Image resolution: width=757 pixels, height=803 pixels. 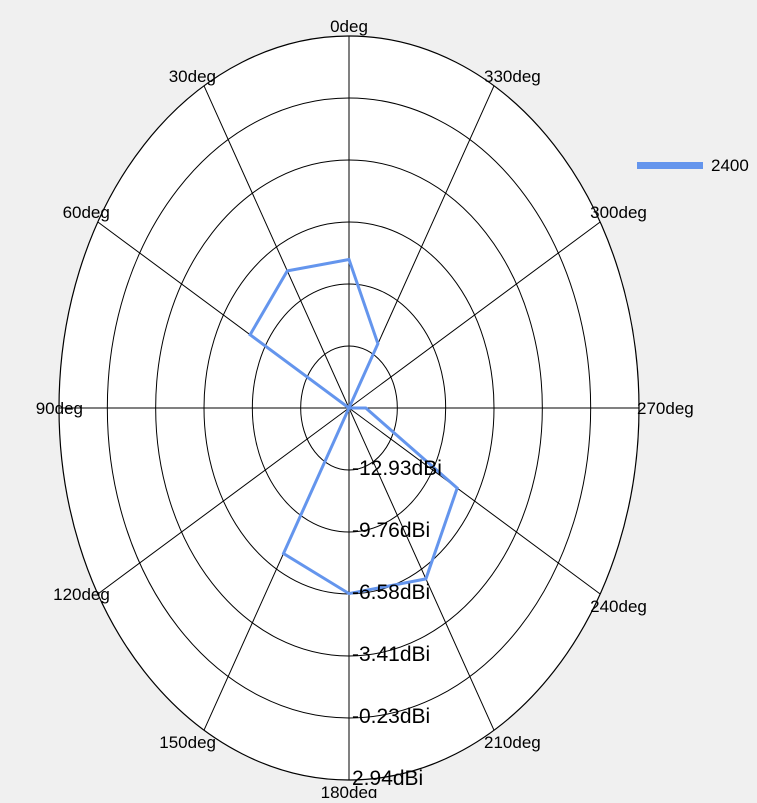 I want to click on legend-label-2400: 2400, so click(x=730, y=165).